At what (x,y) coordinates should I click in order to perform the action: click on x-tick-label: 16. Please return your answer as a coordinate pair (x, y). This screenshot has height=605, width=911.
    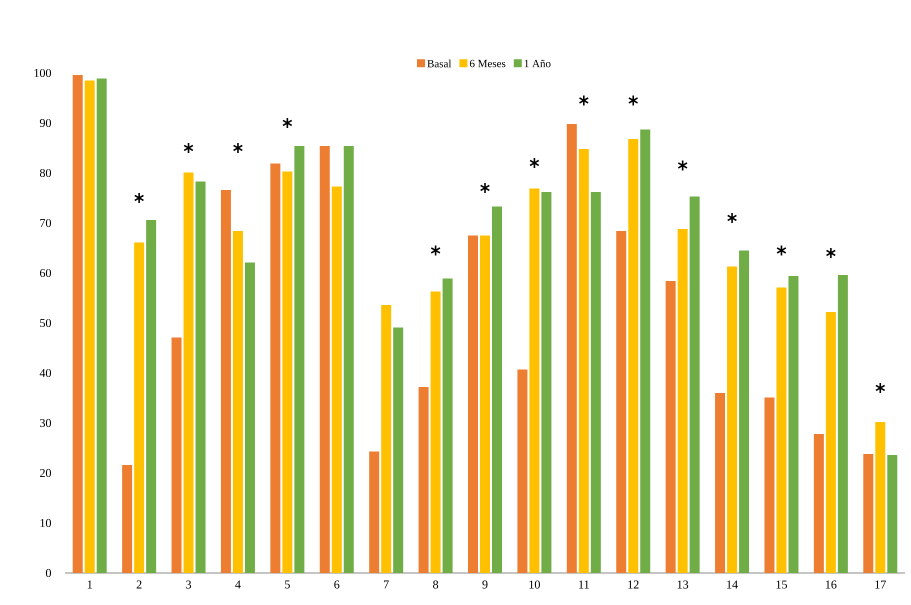
    Looking at the image, I should click on (831, 584).